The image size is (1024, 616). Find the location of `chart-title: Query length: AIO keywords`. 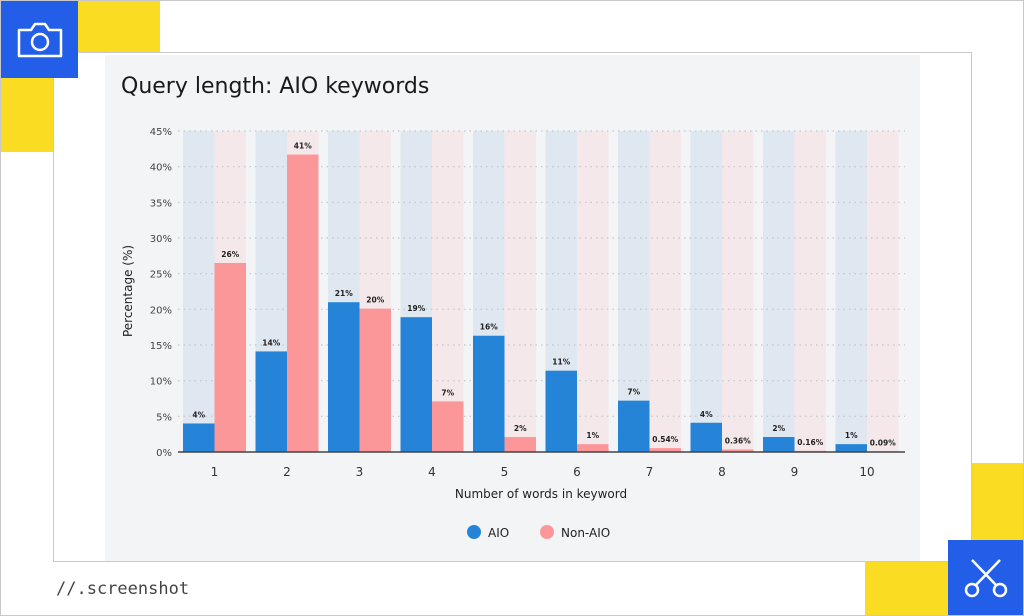

chart-title: Query length: AIO keywords is located at coordinates (275, 86).